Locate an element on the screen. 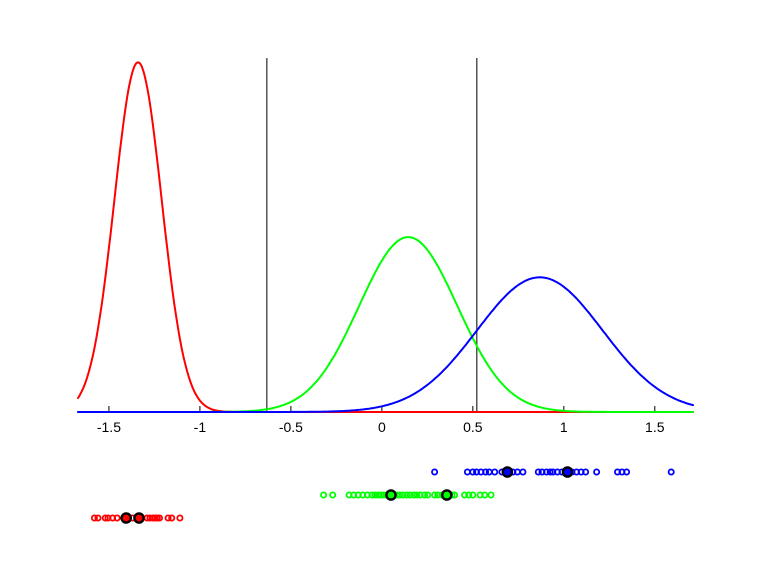  x-tick-label: 0.5 is located at coordinates (473, 427).